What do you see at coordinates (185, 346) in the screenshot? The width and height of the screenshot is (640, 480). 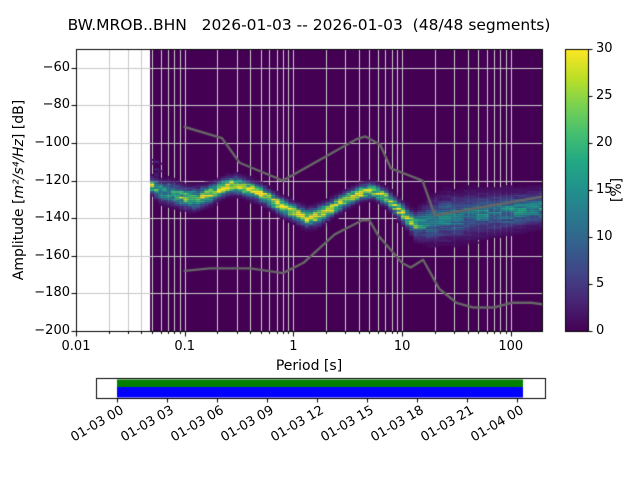 I see `x-tick-label: 0.1` at bounding box center [185, 346].